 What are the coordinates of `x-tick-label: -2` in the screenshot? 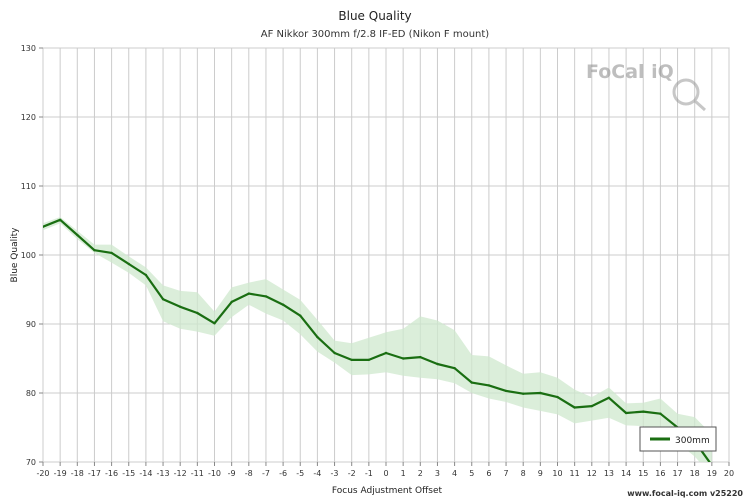 It's located at (352, 473).